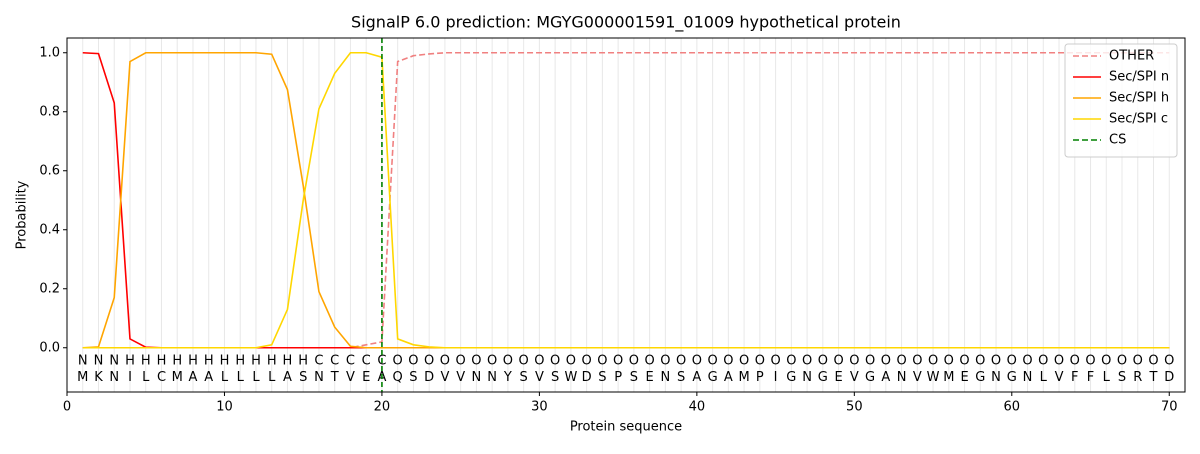 The width and height of the screenshot is (1200, 454). I want to click on y-tick-label: 0.4, so click(49, 229).